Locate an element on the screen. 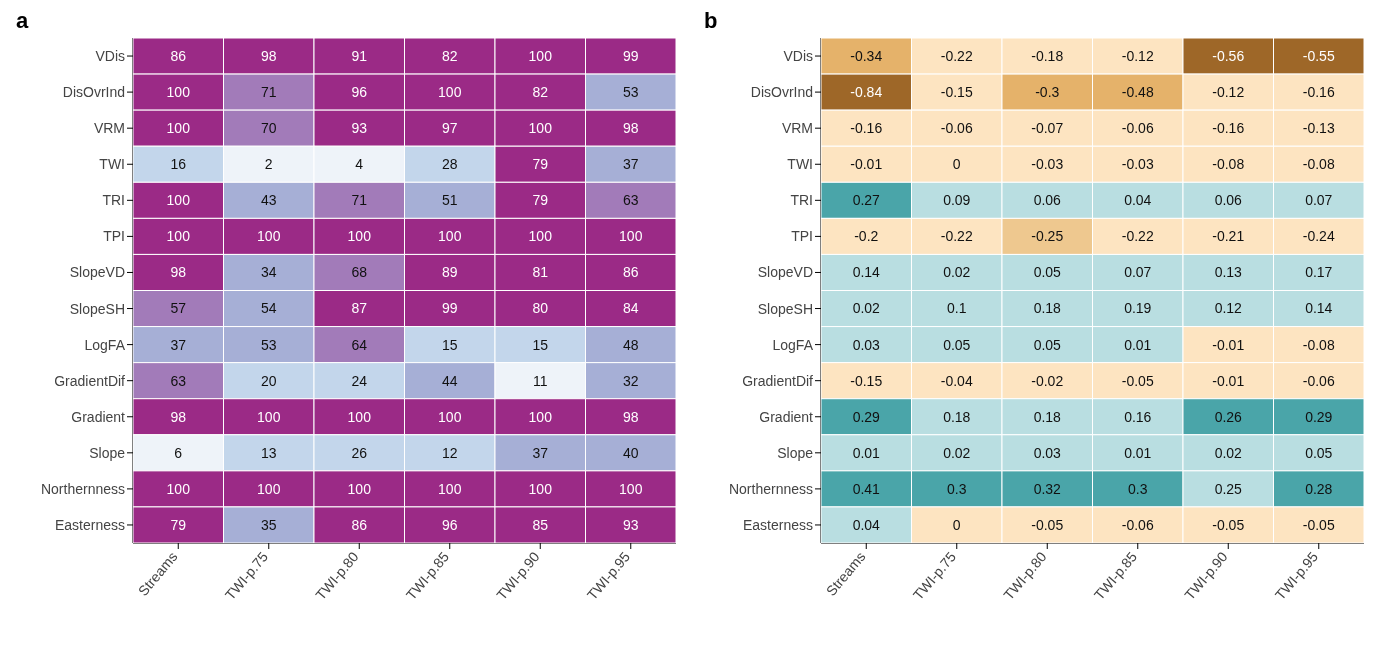 This screenshot has width=1384, height=653. y-tick-label: TWI is located at coordinates (800, 164).